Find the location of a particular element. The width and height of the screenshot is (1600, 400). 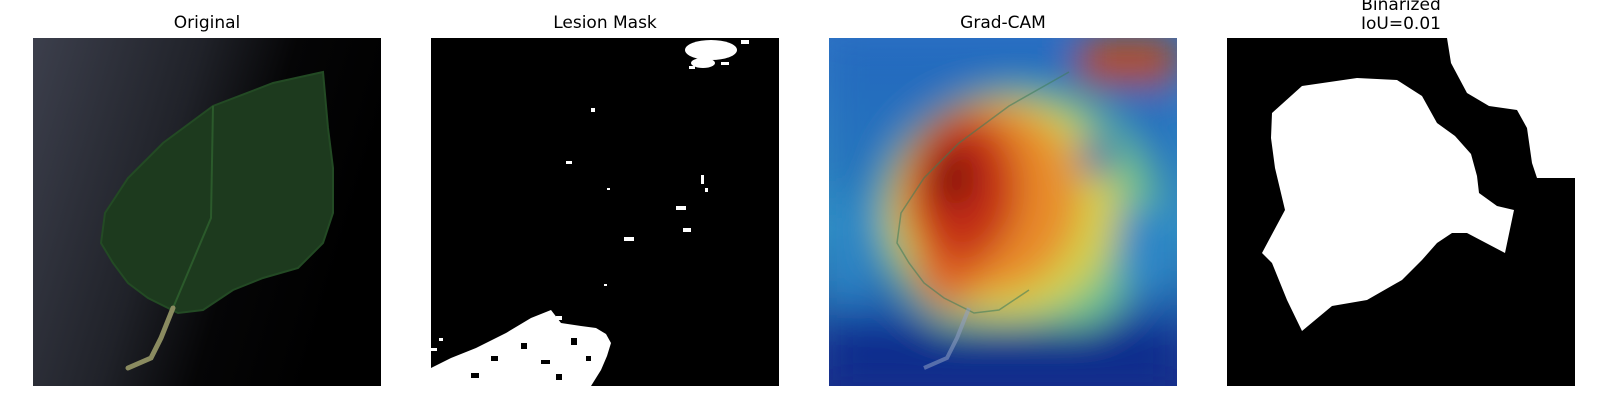

panel-title-binarized: Binarized IoU=0.01 is located at coordinates (1401, 17).